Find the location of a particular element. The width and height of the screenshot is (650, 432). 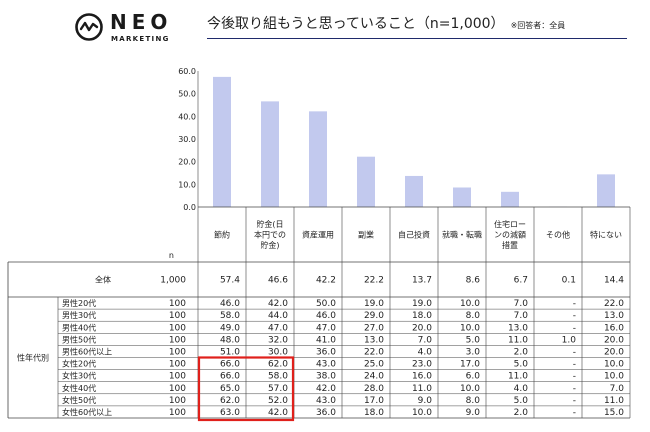

total-n: 1,000 is located at coordinates (173, 281).